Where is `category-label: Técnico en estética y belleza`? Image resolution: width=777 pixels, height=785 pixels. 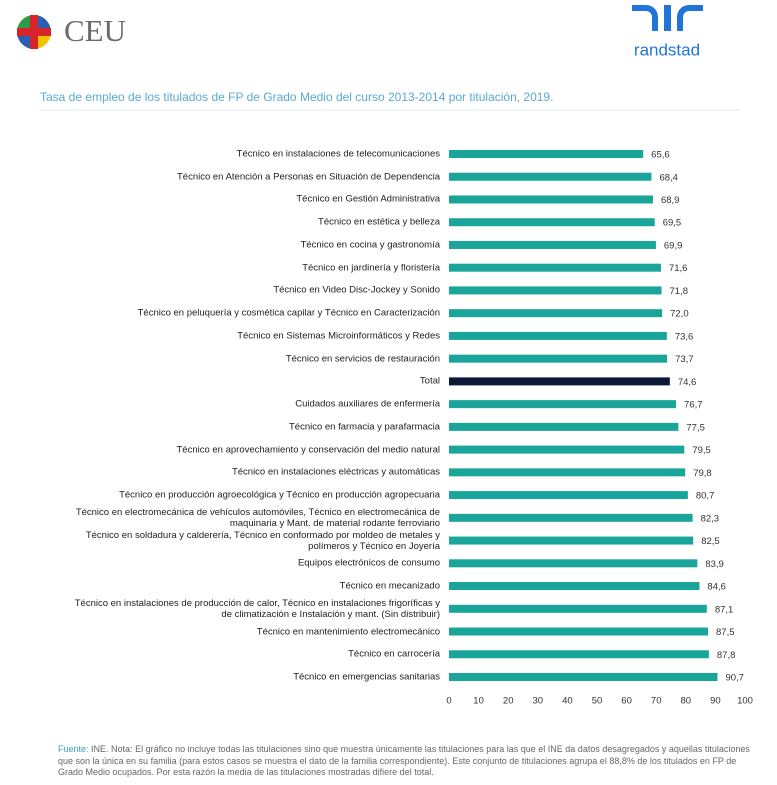
category-label: Técnico en estética y belleza is located at coordinates (379, 222).